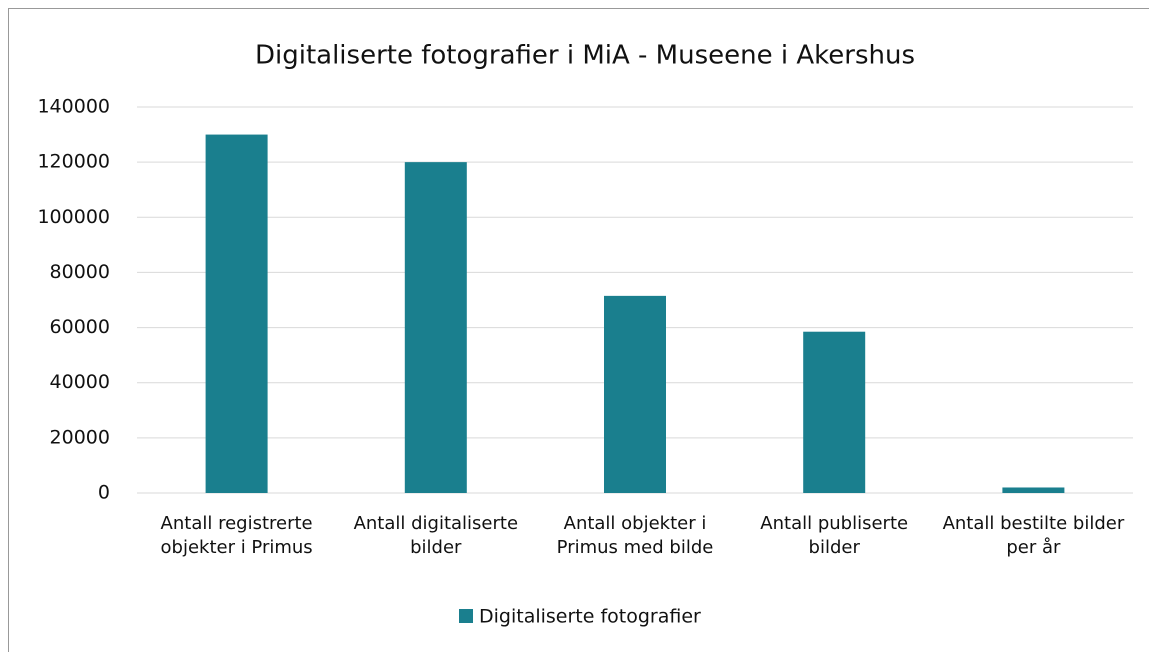 This screenshot has height=652, width=1149. Describe the element at coordinates (1033, 535) in the screenshot. I see `x-tick-label: Antall bestilte bilder per år` at that location.